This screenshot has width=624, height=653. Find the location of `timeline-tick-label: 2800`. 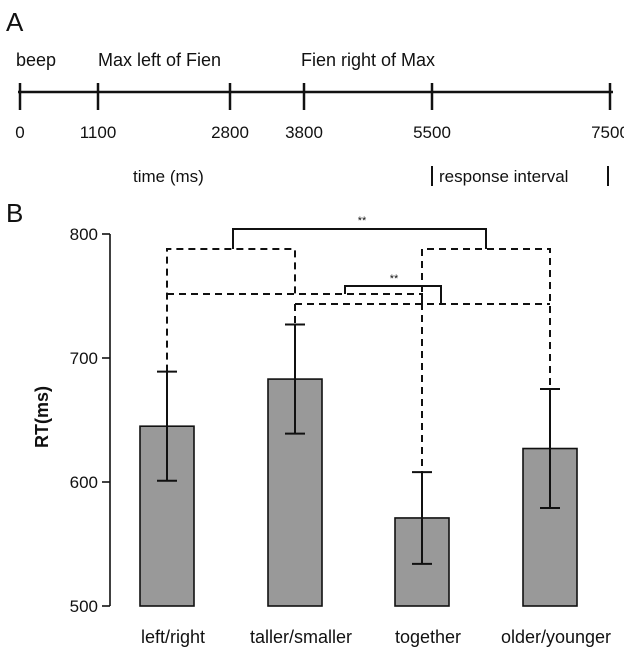

timeline-tick-label: 2800 is located at coordinates (230, 132).